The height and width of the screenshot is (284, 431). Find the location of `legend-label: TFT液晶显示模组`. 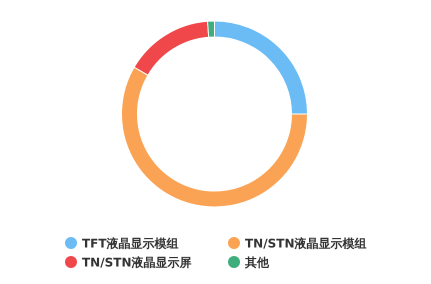

legend-label: TFT液晶显示模组 is located at coordinates (130, 243).